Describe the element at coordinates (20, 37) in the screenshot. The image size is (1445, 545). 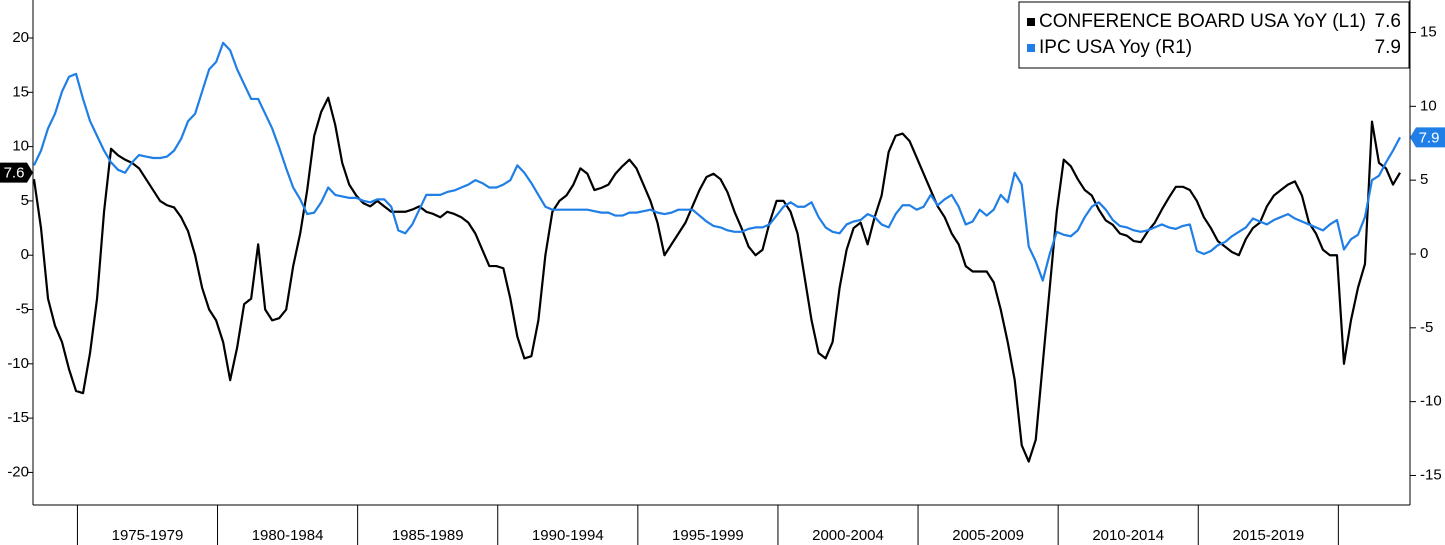
I see `y-tick-label: 20` at that location.